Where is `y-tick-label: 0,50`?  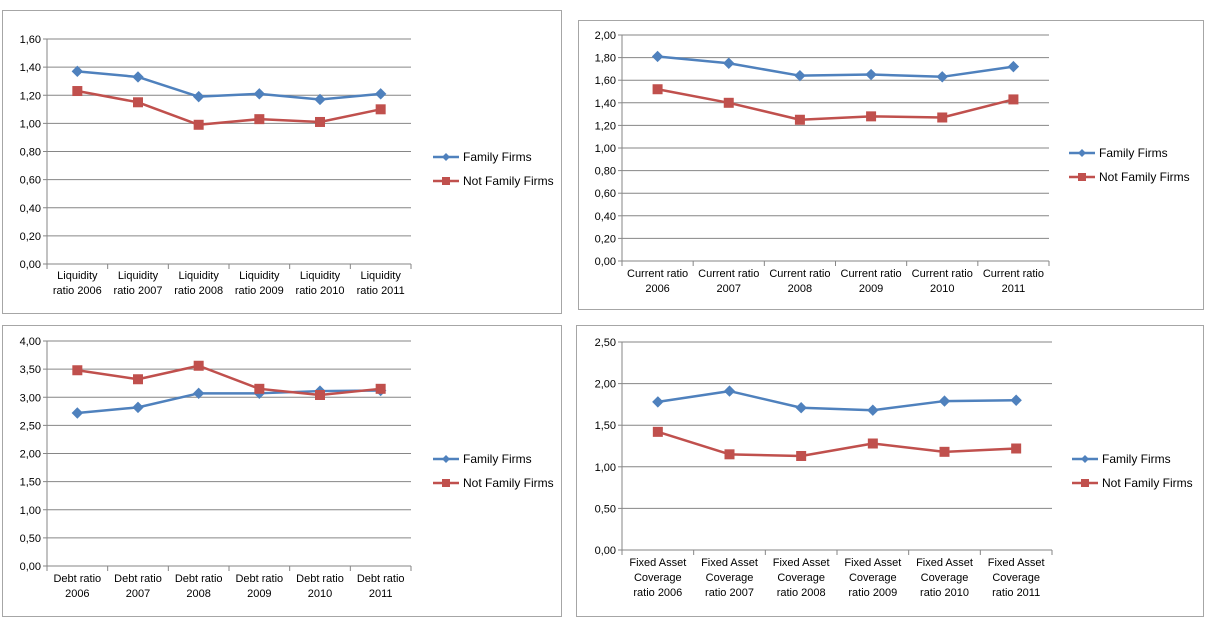 y-tick-label: 0,50 is located at coordinates (605, 509).